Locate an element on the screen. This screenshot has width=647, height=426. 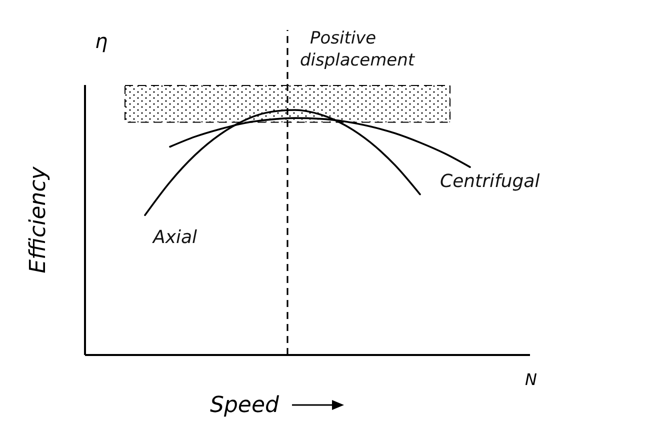
series-label: Axial is located at coordinates (174, 237).